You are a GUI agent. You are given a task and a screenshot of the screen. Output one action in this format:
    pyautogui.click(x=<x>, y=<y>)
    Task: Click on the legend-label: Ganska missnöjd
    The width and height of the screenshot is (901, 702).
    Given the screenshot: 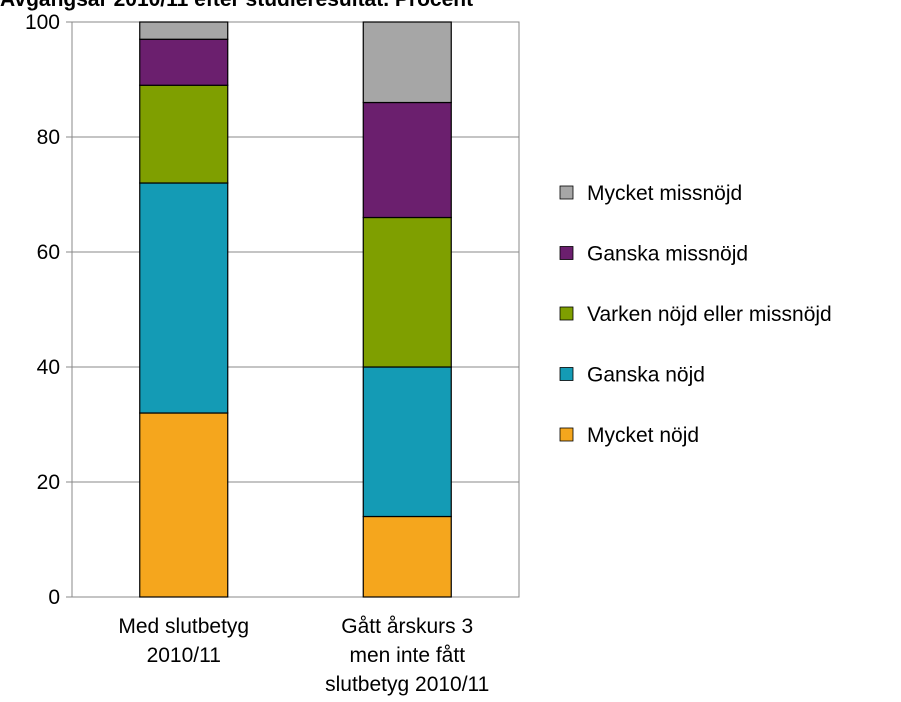 What is the action you would take?
    pyautogui.click(x=667, y=254)
    